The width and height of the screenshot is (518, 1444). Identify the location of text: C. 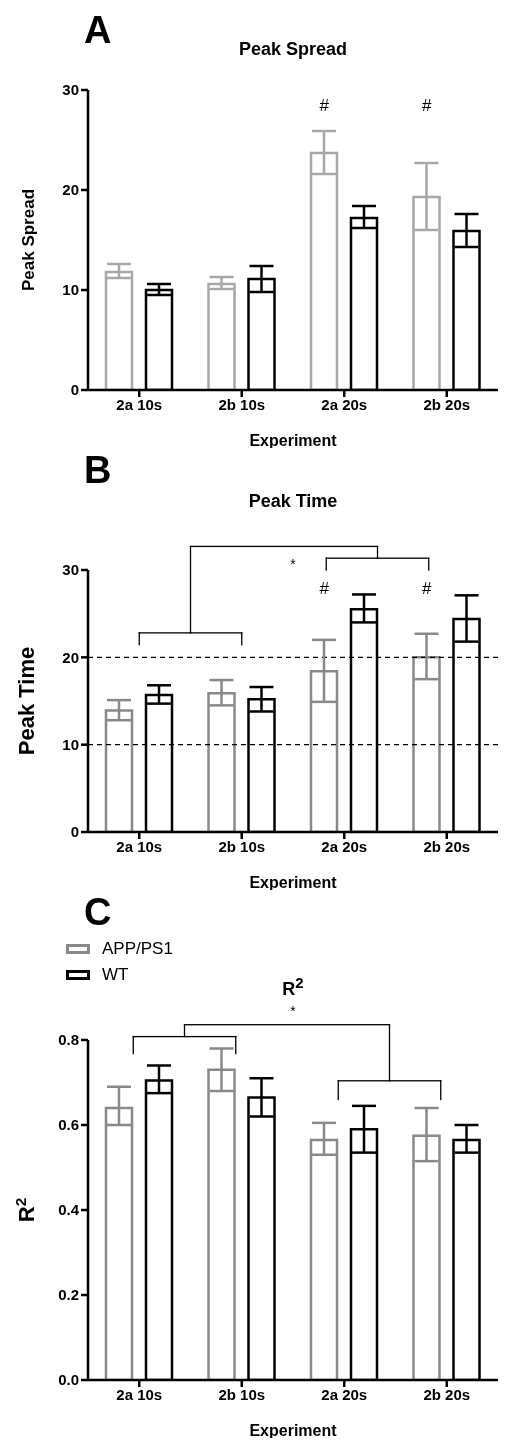
(98, 912).